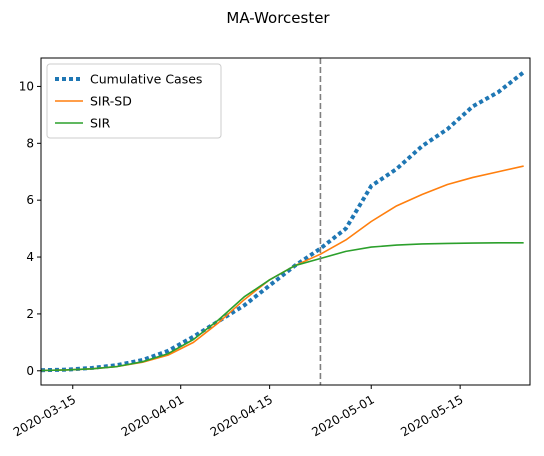  I want to click on y-tick-label: 2, so click(30, 314).